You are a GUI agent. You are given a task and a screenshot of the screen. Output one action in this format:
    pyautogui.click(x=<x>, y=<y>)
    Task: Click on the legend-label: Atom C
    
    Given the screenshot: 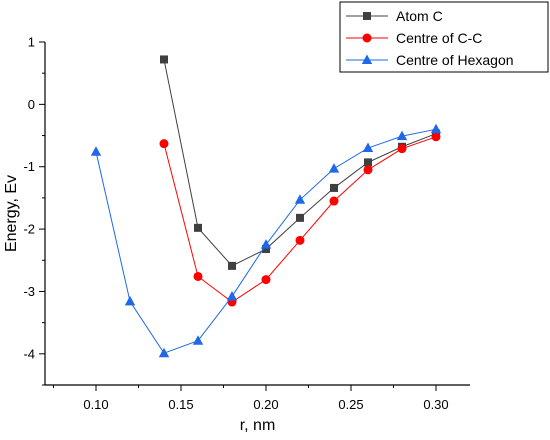 What is the action you would take?
    pyautogui.click(x=419, y=16)
    